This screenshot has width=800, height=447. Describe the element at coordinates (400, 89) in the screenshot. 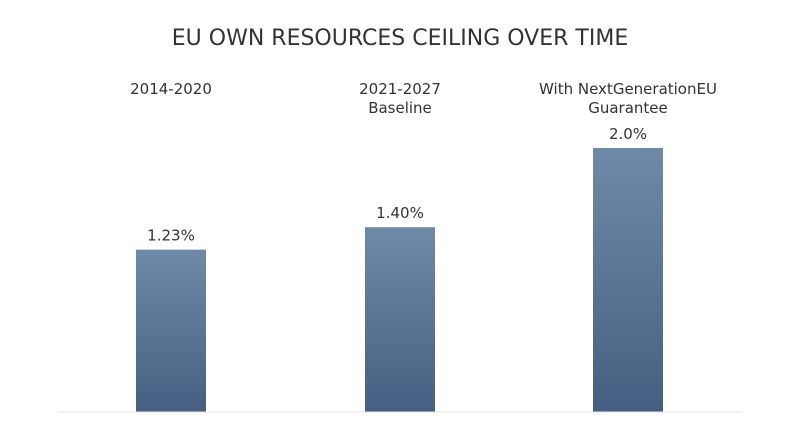

I see `category-label-1-line-0: 2021-2027` at that location.